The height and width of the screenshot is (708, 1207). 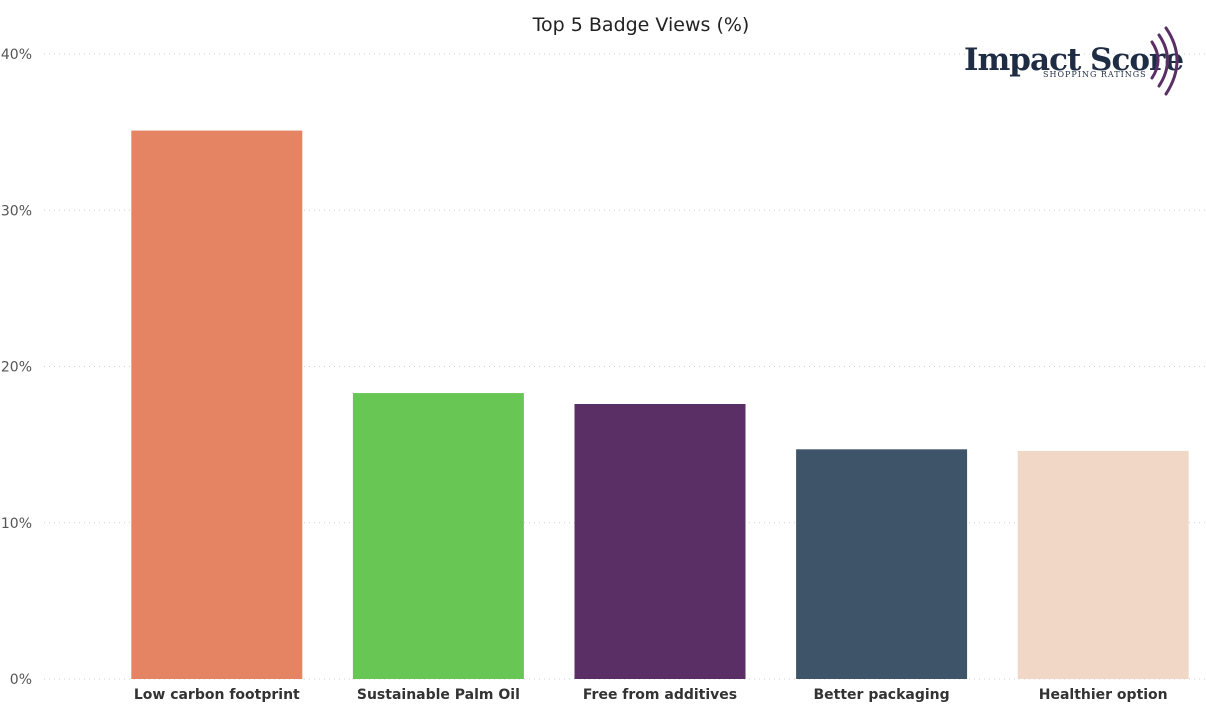 What do you see at coordinates (1095, 74) in the screenshot?
I see `logo-tagline: SHOPPING RATINGS` at bounding box center [1095, 74].